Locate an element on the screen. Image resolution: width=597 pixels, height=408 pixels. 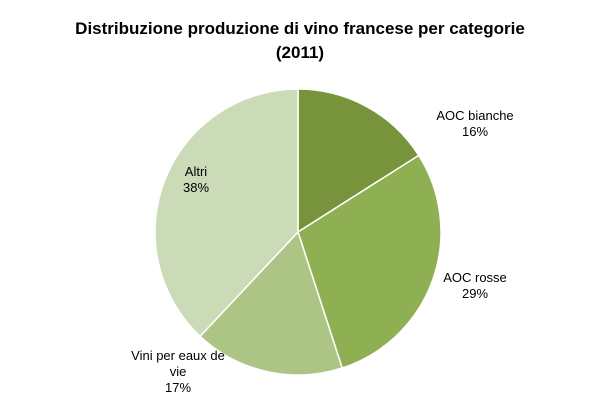
slice-value-aoc-rosse: 29% is located at coordinates (475, 293).